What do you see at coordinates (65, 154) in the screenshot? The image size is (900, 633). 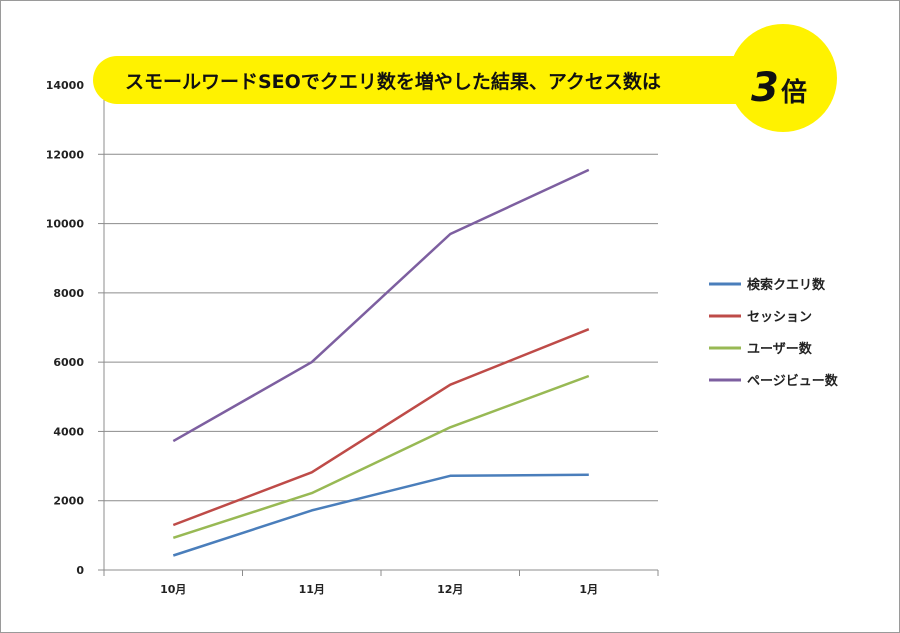 I see `y-tick-label: 12000` at bounding box center [65, 154].